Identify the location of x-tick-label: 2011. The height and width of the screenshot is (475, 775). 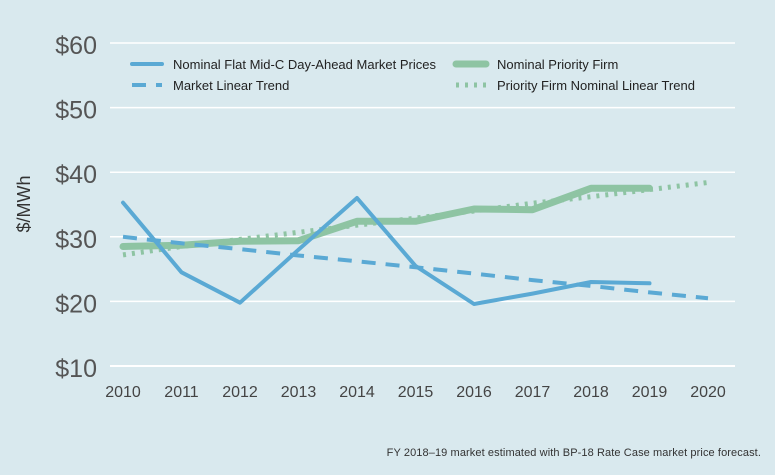
(181, 392).